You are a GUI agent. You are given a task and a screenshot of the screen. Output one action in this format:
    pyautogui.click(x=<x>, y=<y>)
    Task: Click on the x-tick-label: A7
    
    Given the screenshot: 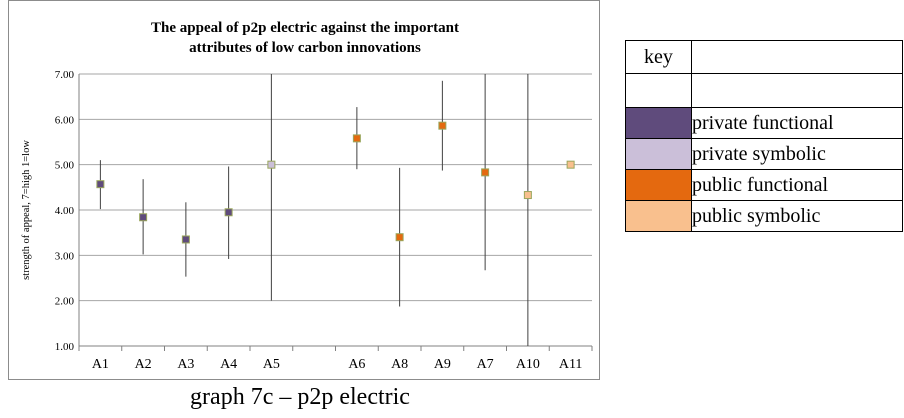 What is the action you would take?
    pyautogui.click(x=485, y=364)
    